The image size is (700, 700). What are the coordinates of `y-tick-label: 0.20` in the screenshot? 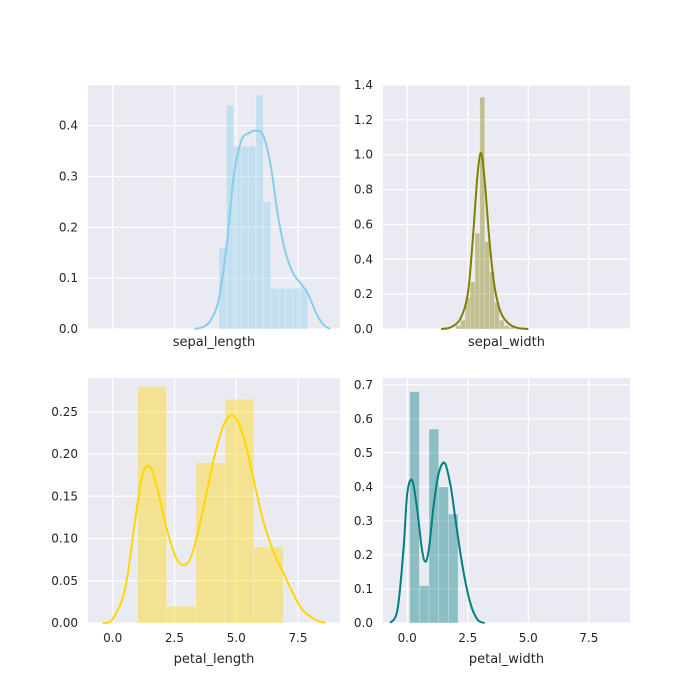 It's located at (64, 454).